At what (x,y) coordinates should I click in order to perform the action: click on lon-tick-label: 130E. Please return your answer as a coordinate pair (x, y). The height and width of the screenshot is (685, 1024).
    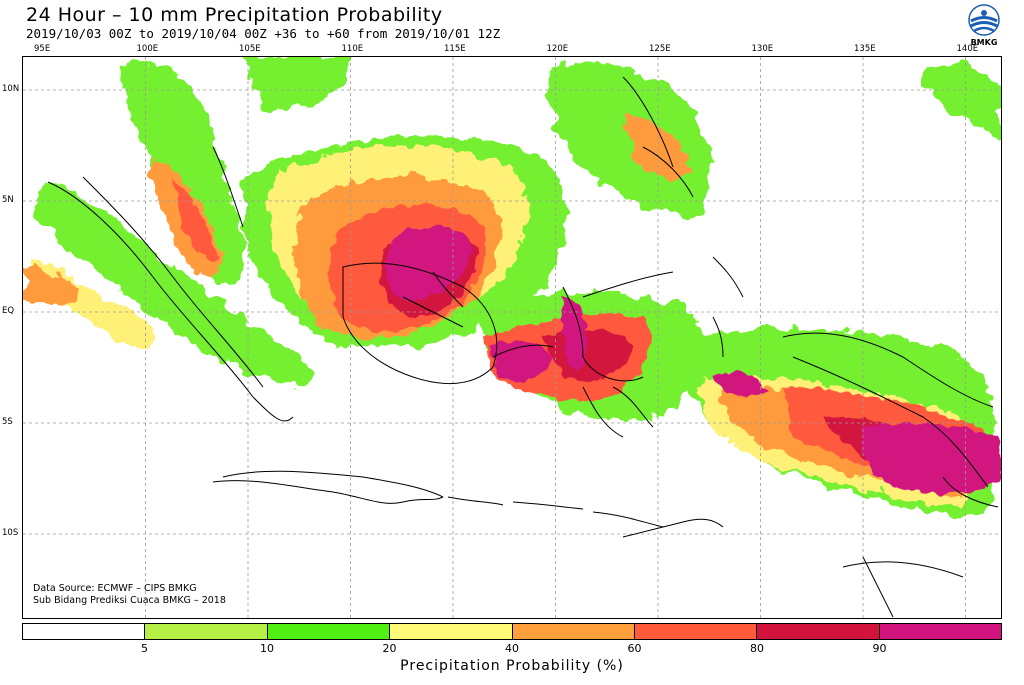
    Looking at the image, I should click on (762, 49).